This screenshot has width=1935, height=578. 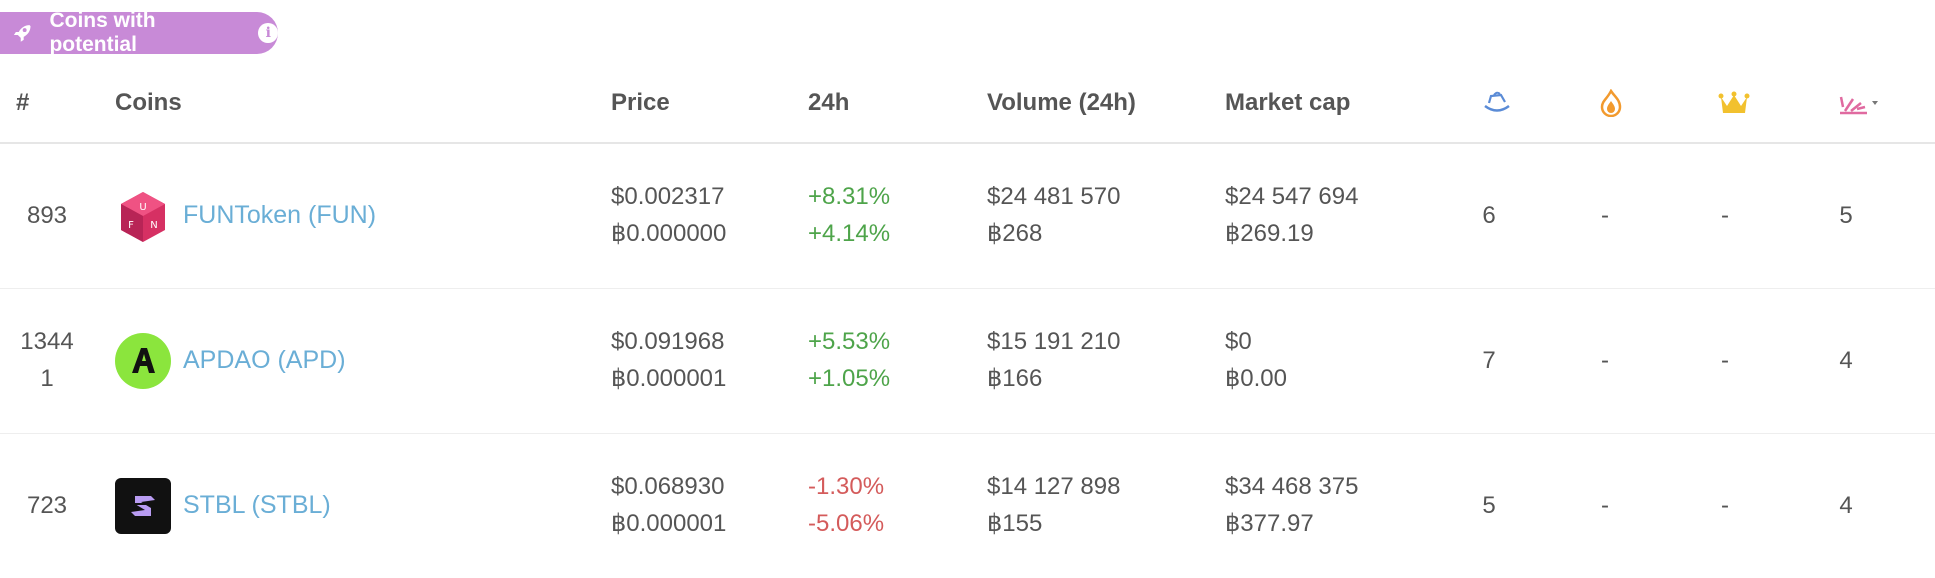 I want to click on column-price: Price, so click(x=640, y=102).